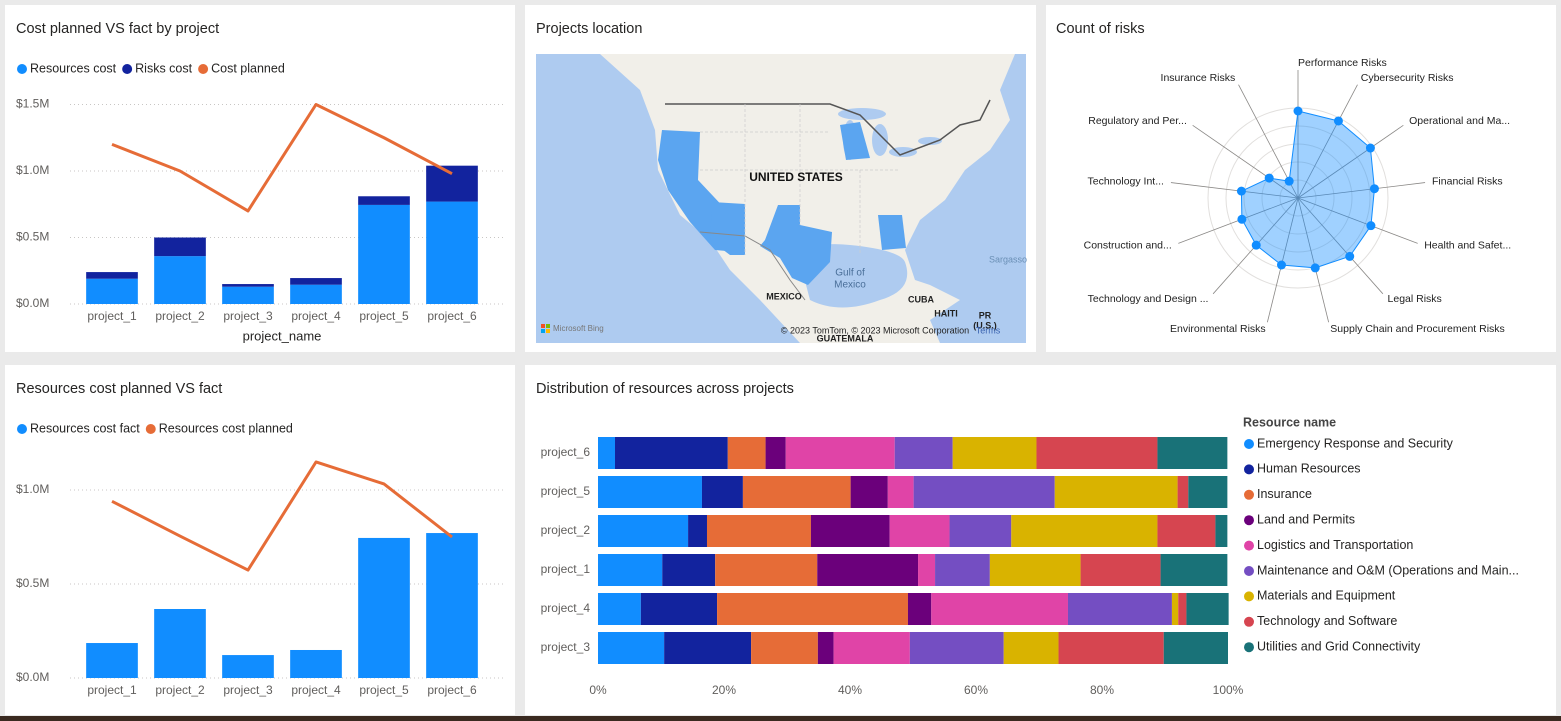 The image size is (1561, 721). What do you see at coordinates (796, 177) in the screenshot?
I see `map-label: UNITED STATES` at bounding box center [796, 177].